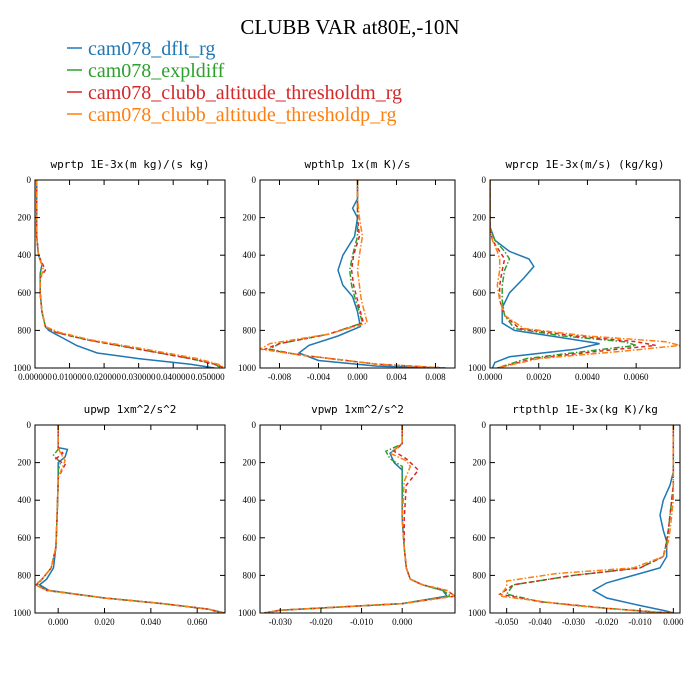  Describe the element at coordinates (139, 377) in the screenshot. I see `x-tick-label: 0.030000` at that location.